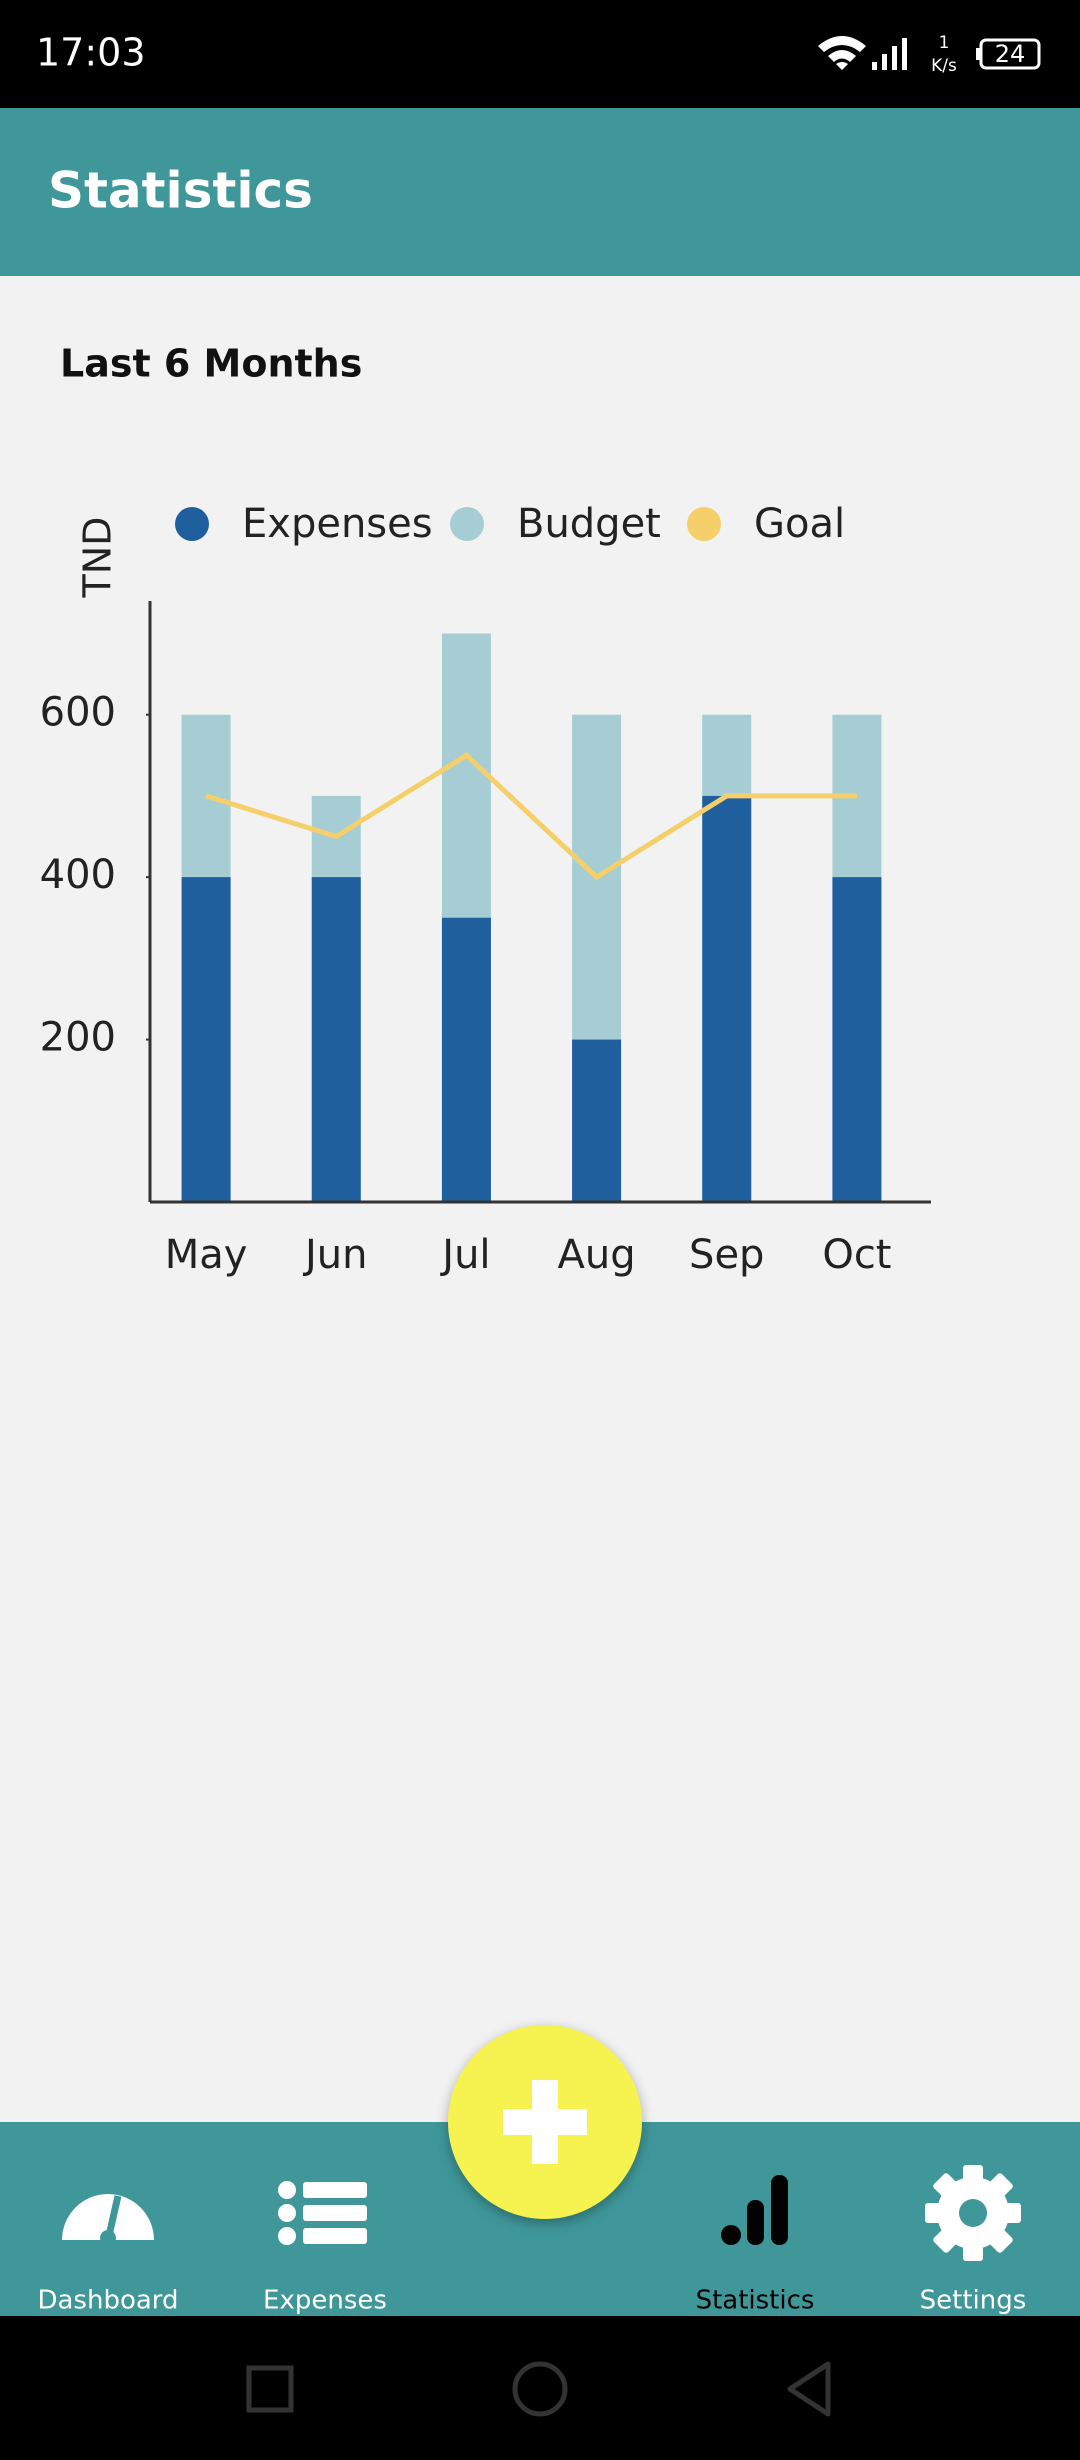 Image resolution: width=1080 pixels, height=2460 pixels. What do you see at coordinates (98, 558) in the screenshot?
I see `y-axis-label: TND` at bounding box center [98, 558].